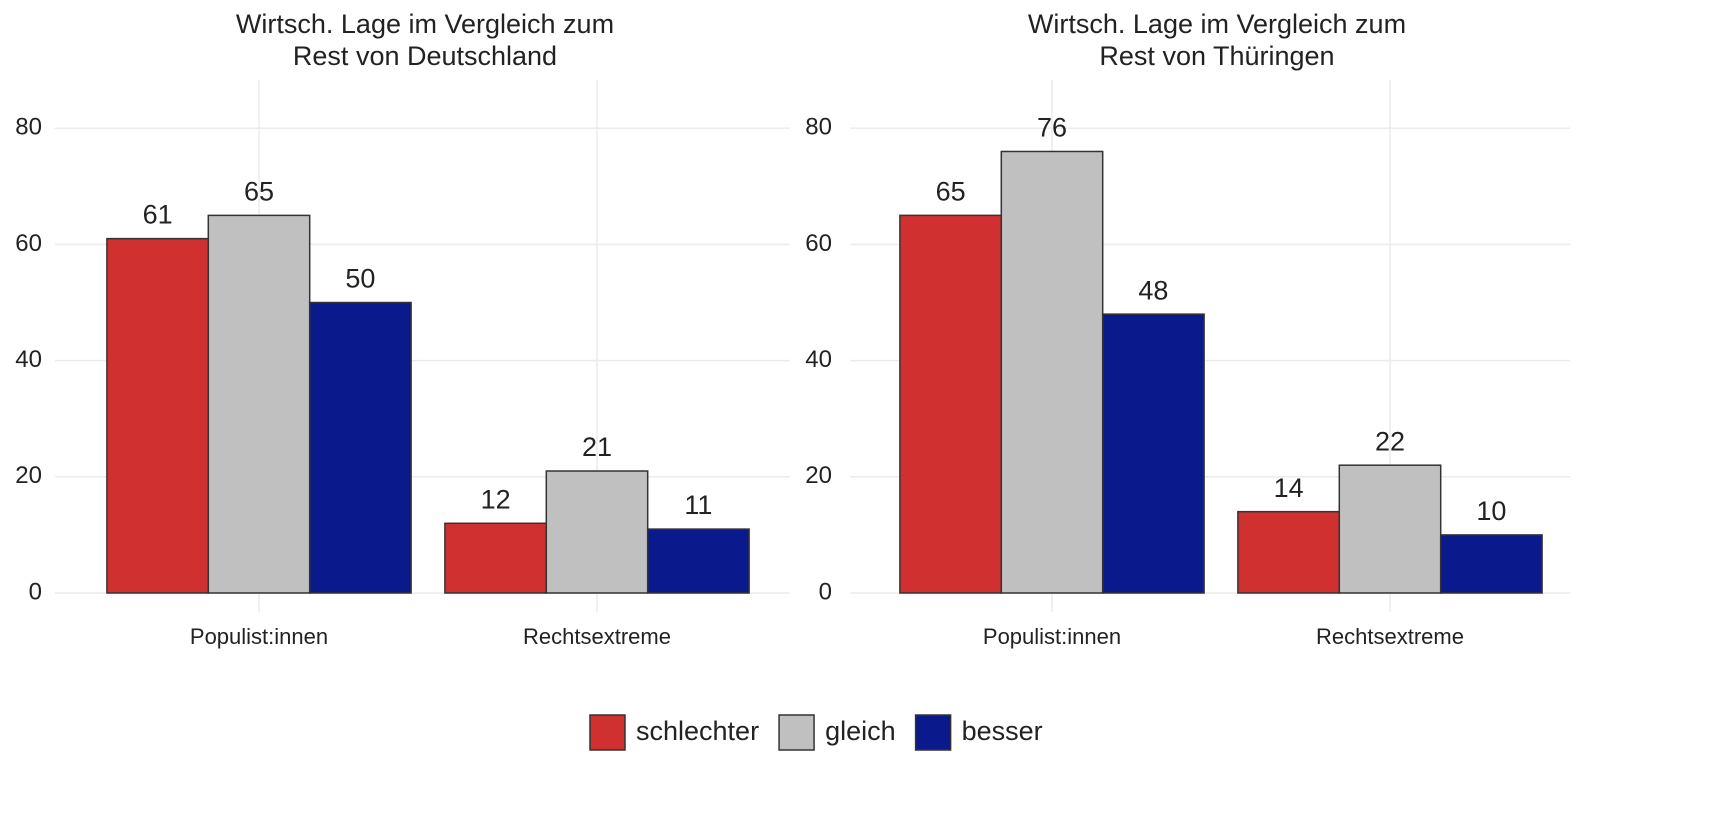 This screenshot has width=1727, height=823. I want to click on legend-label: besser, so click(1002, 731).